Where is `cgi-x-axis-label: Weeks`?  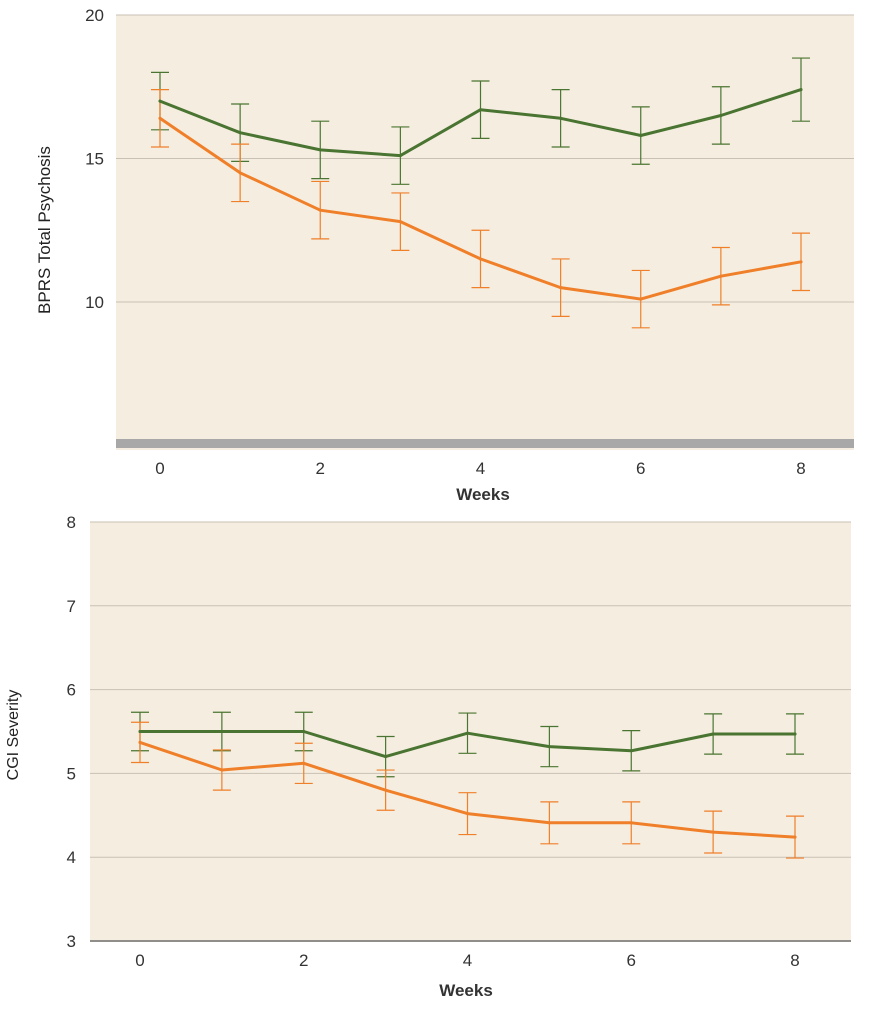
cgi-x-axis-label: Weeks is located at coordinates (466, 990).